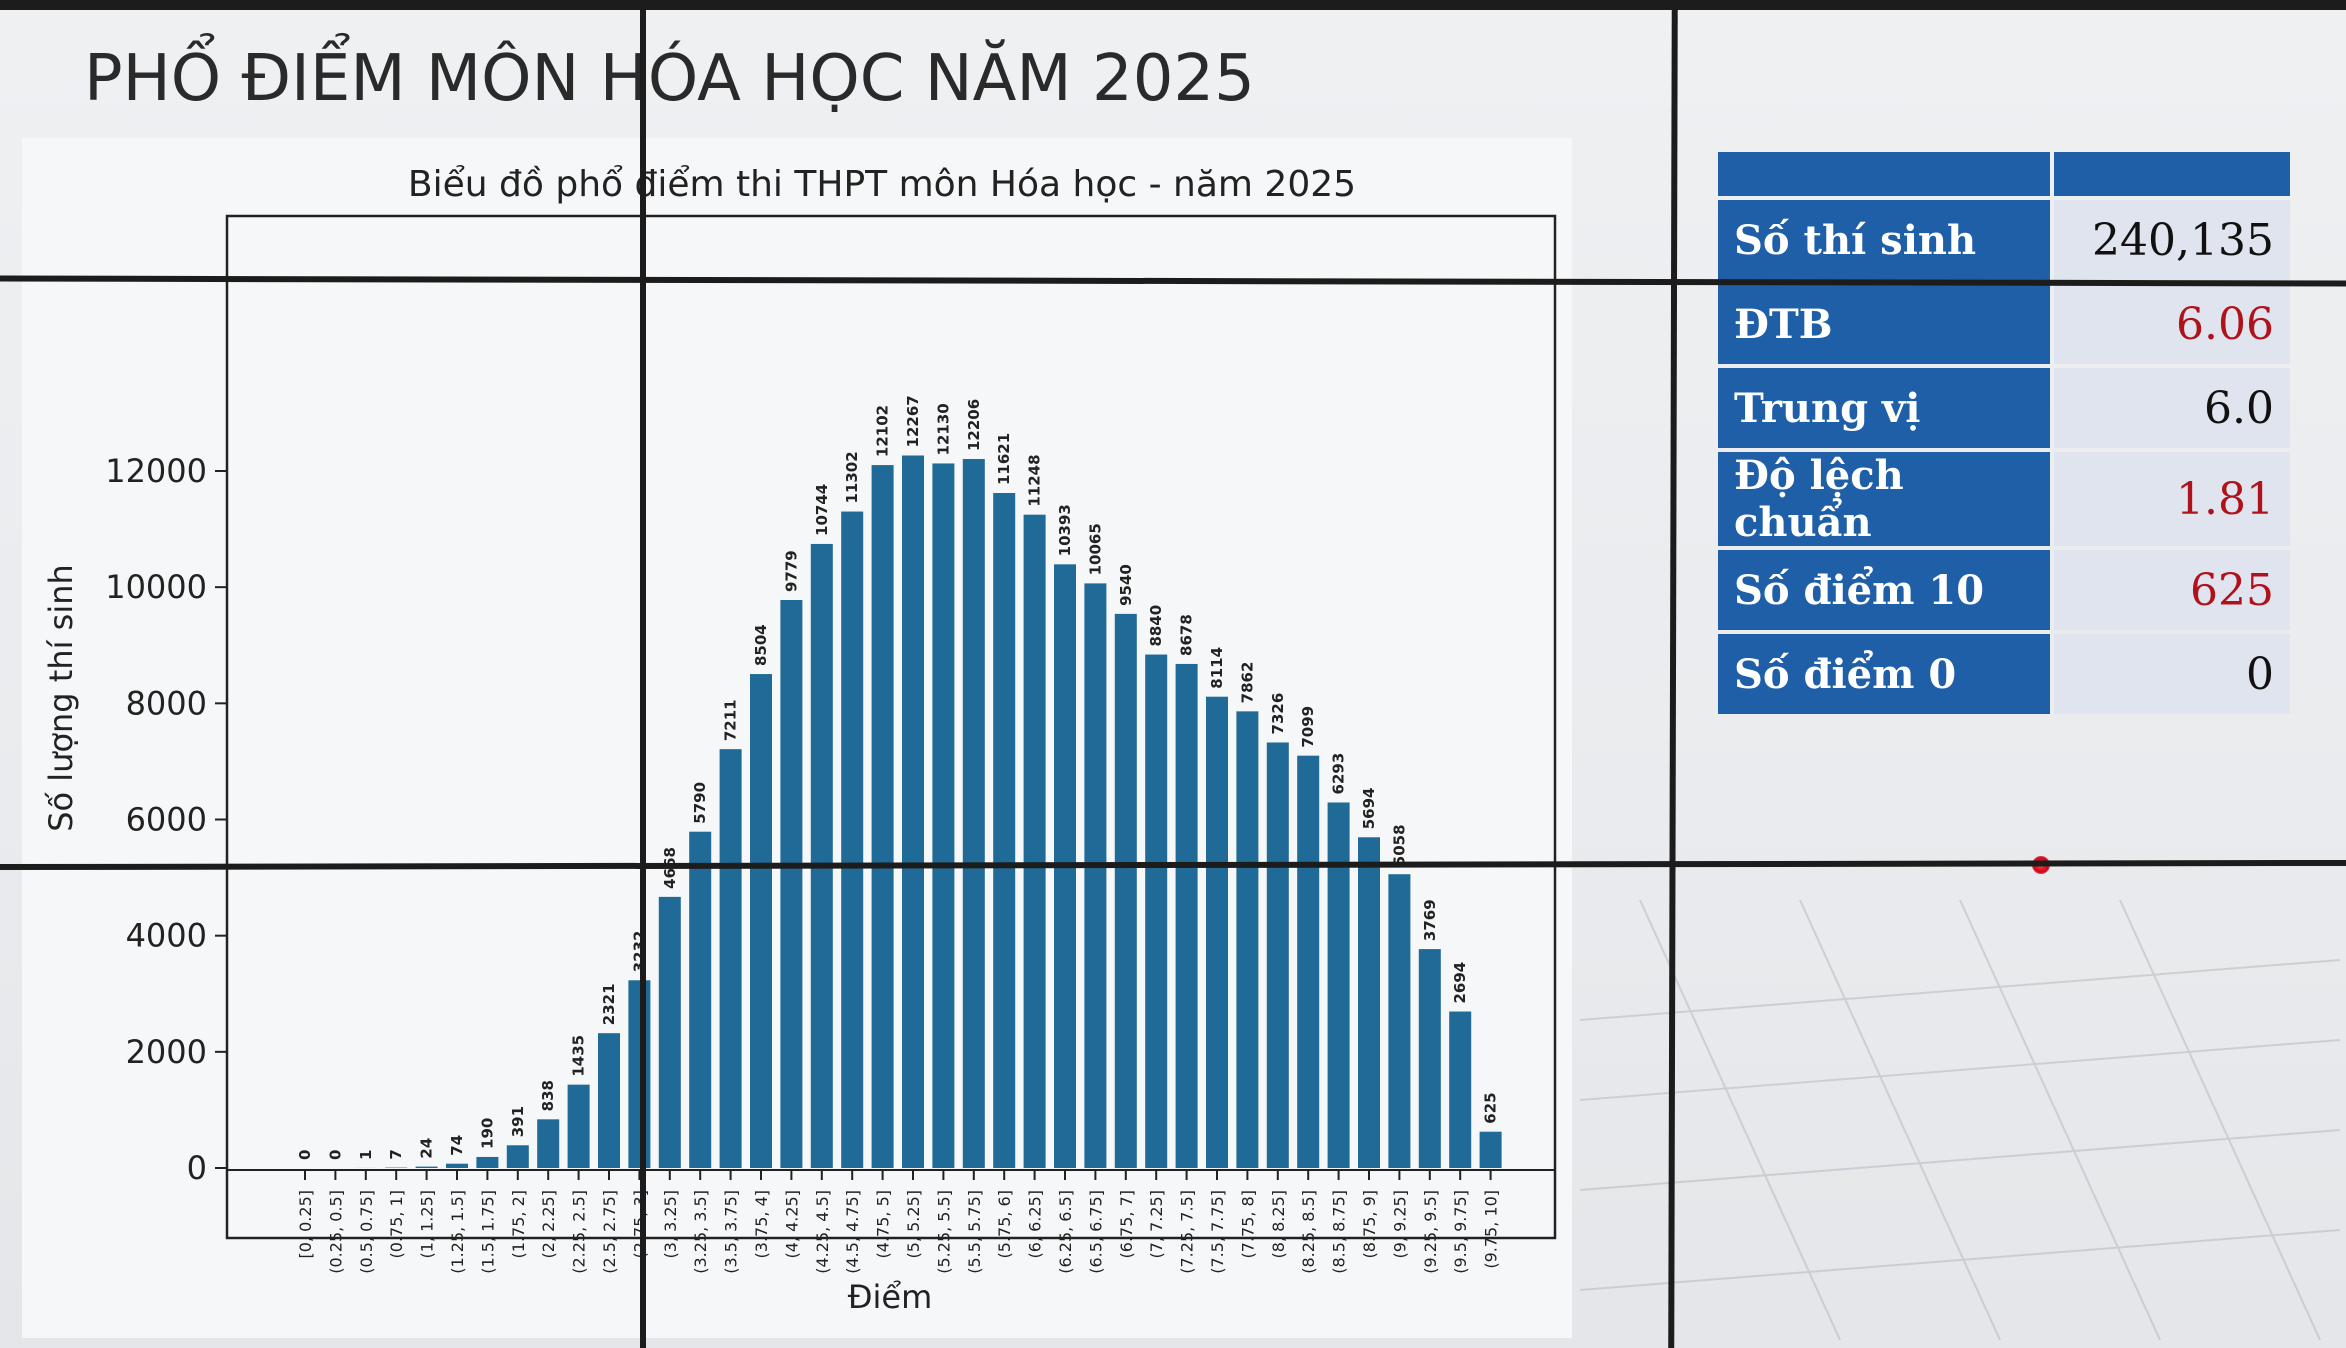  Describe the element at coordinates (518, 1224) in the screenshot. I see `x-tick-label: (1.75, 2]` at that location.